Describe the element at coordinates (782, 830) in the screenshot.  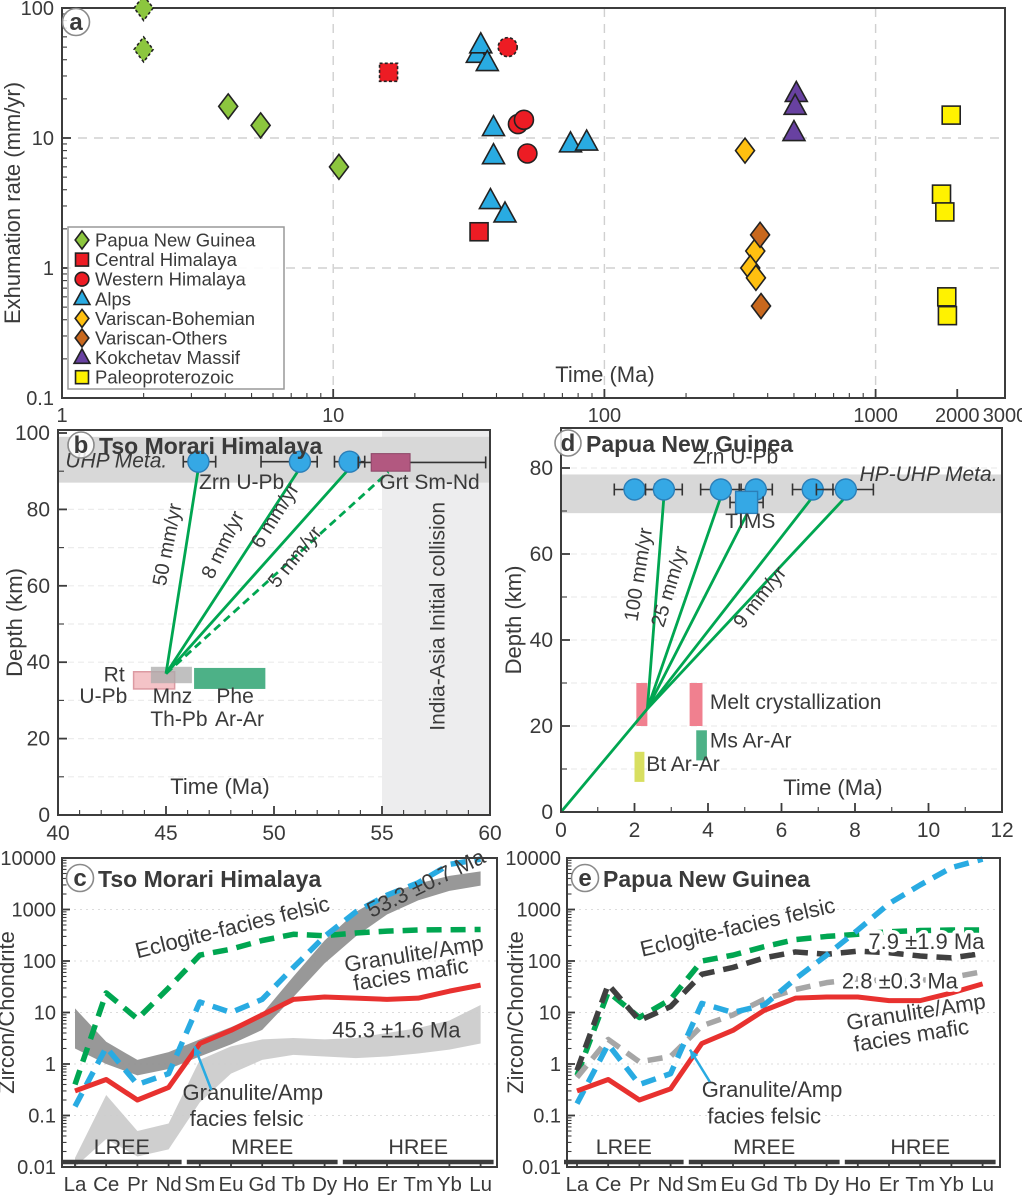
I see `x-tick-label: 6` at that location.